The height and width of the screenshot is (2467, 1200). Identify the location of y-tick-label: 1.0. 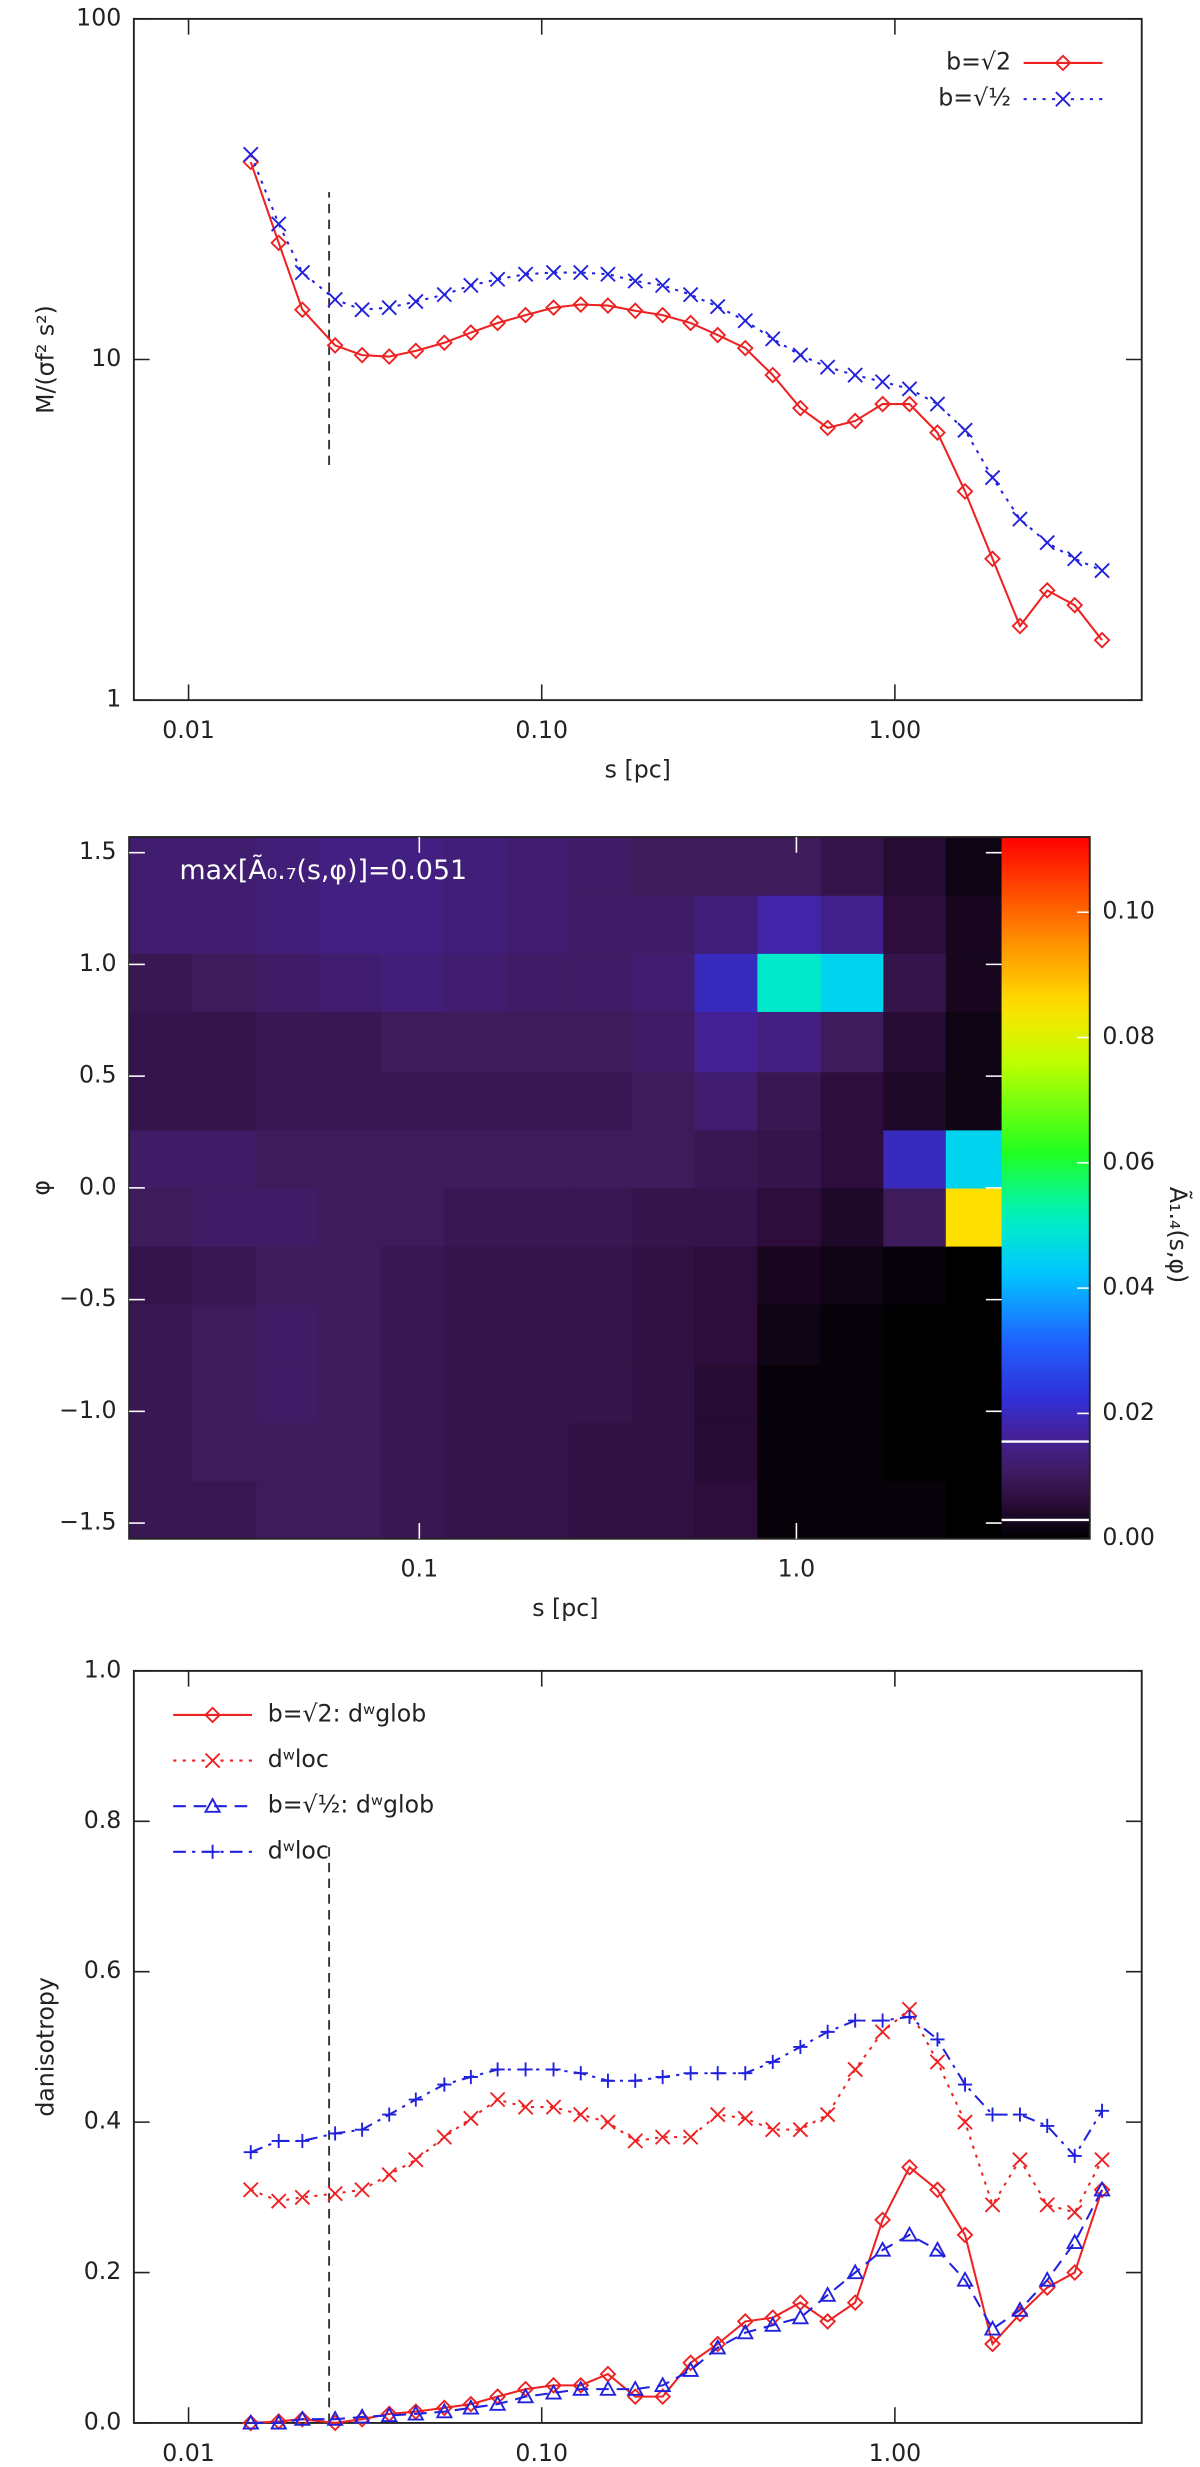
(98, 963).